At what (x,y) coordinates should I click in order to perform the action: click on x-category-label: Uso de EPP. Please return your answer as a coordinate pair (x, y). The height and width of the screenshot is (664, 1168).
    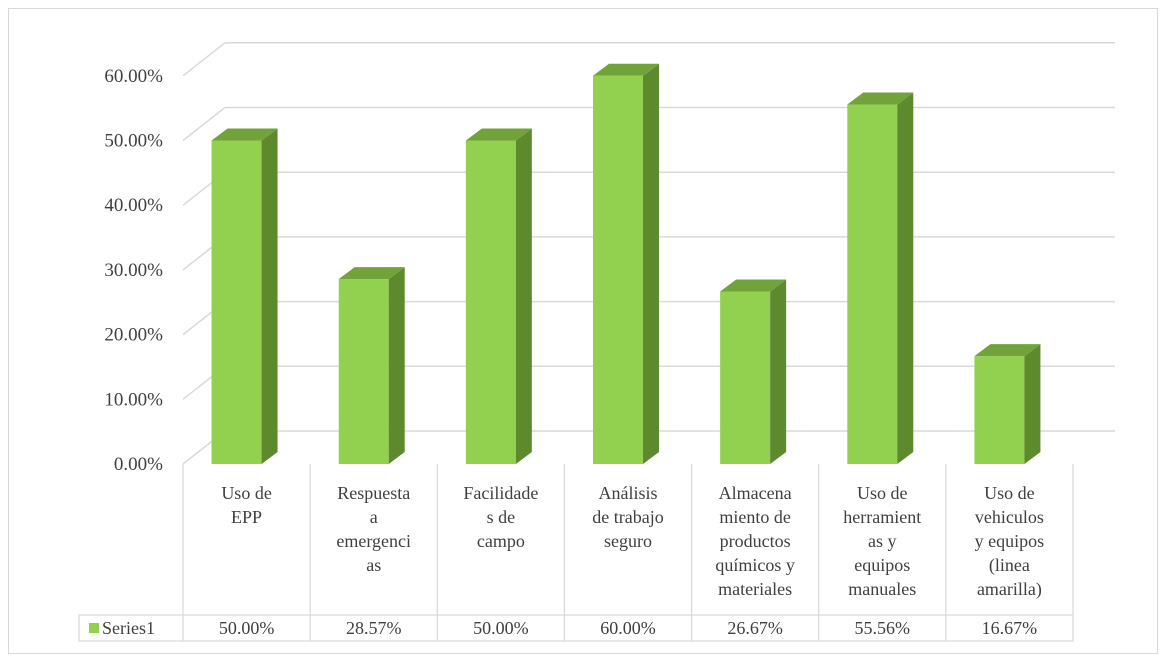
    Looking at the image, I should click on (246, 505).